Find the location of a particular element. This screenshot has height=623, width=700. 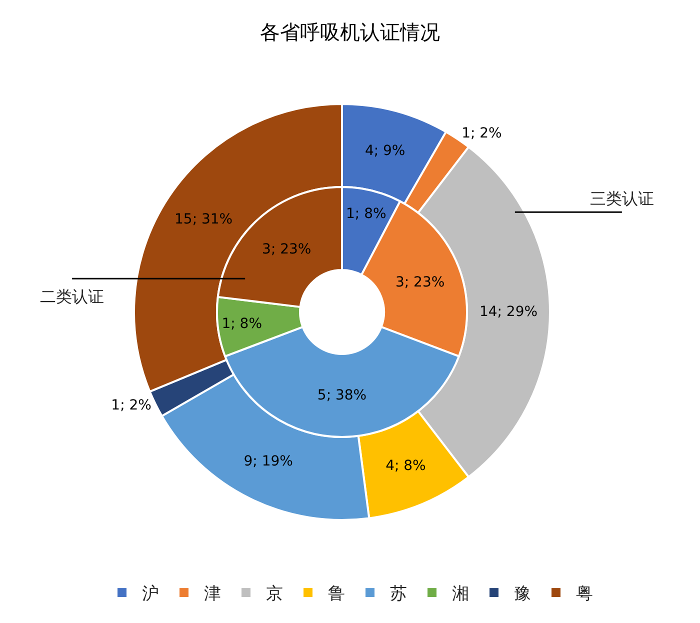

data-label: 9; 19% is located at coordinates (268, 461).